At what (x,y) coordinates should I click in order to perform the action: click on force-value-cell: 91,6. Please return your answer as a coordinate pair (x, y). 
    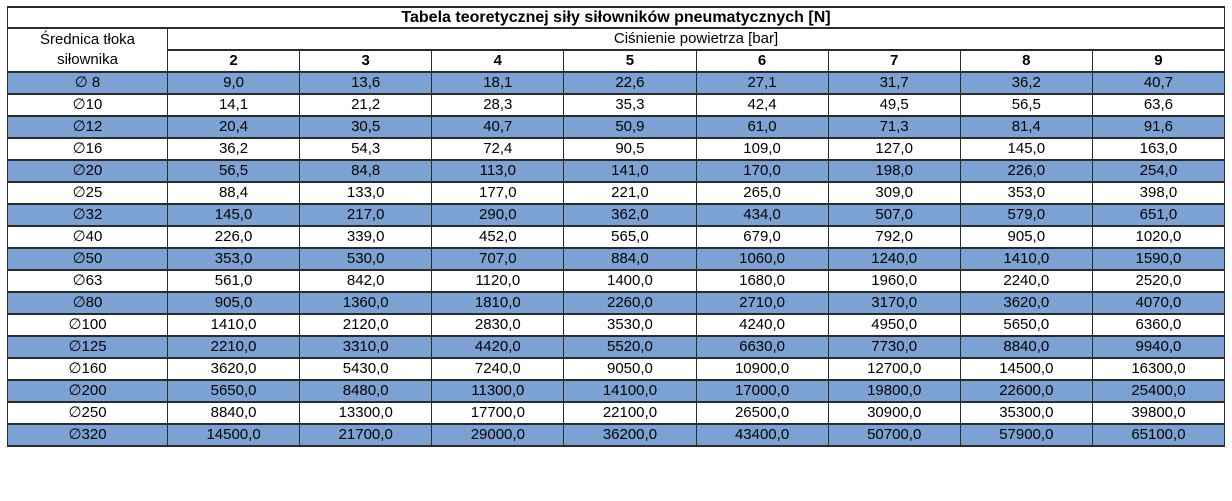
    Looking at the image, I should click on (1158, 127).